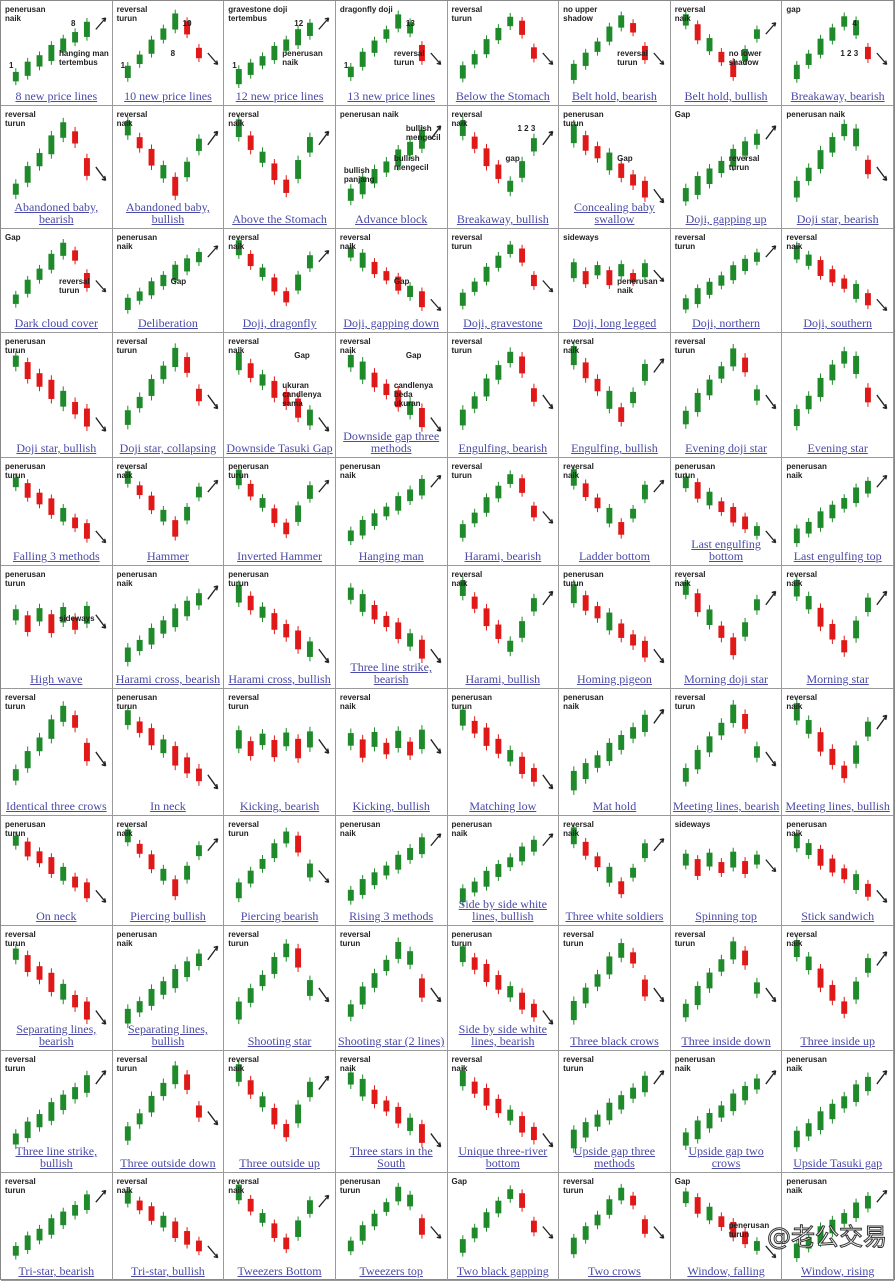 This screenshot has height=1281, width=895. What do you see at coordinates (614, 96) in the screenshot?
I see `pattern-link: Belt hold, bearish` at bounding box center [614, 96].